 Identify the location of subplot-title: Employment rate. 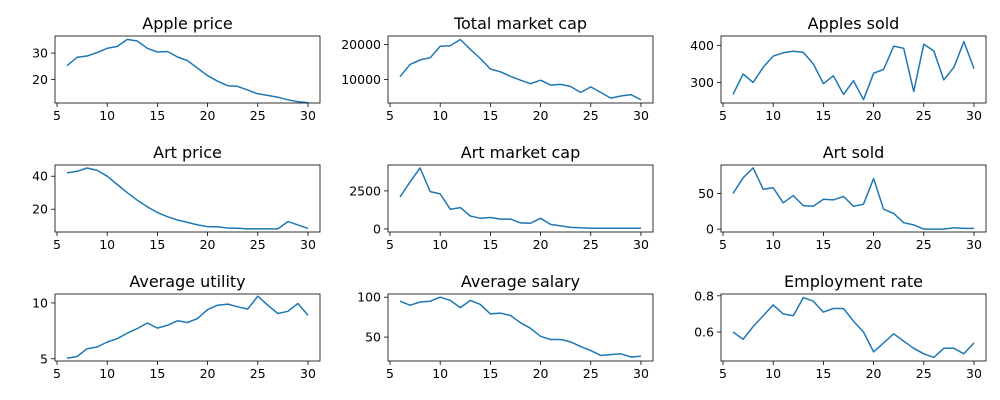
(853, 281).